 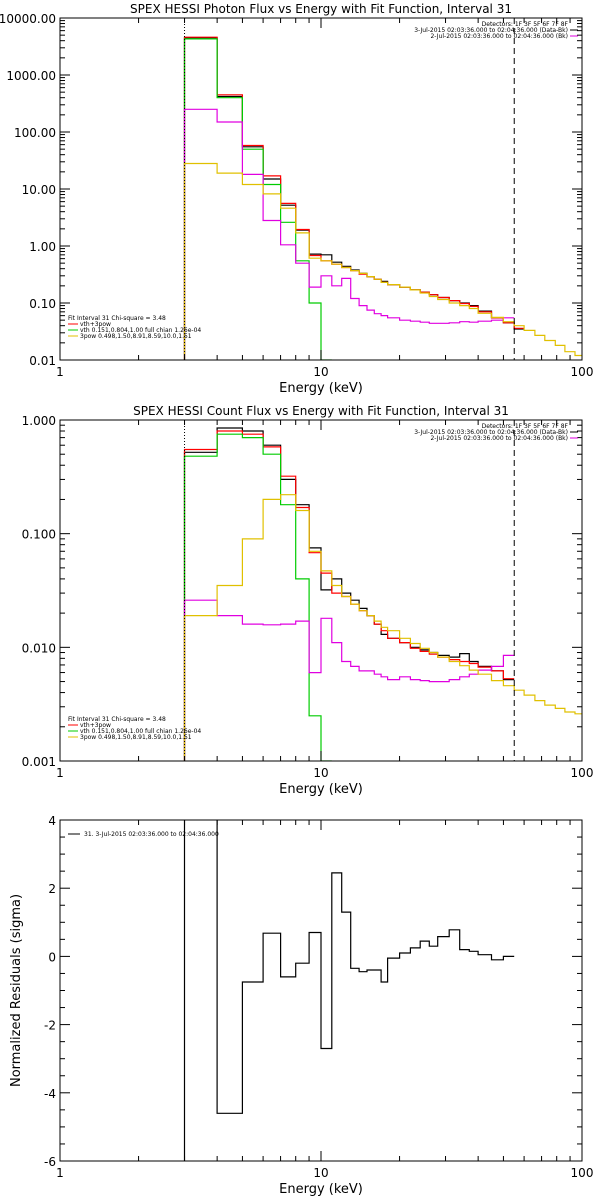 I want to click on chart2-xtick-label: 10, so click(x=320, y=1173).